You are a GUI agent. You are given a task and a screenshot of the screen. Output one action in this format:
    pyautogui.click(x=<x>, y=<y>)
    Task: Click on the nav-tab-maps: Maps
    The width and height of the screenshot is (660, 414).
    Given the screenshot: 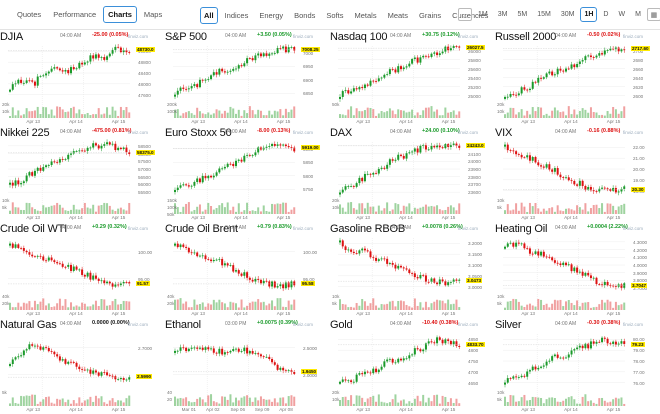 What is the action you would take?
    pyautogui.click(x=153, y=14)
    